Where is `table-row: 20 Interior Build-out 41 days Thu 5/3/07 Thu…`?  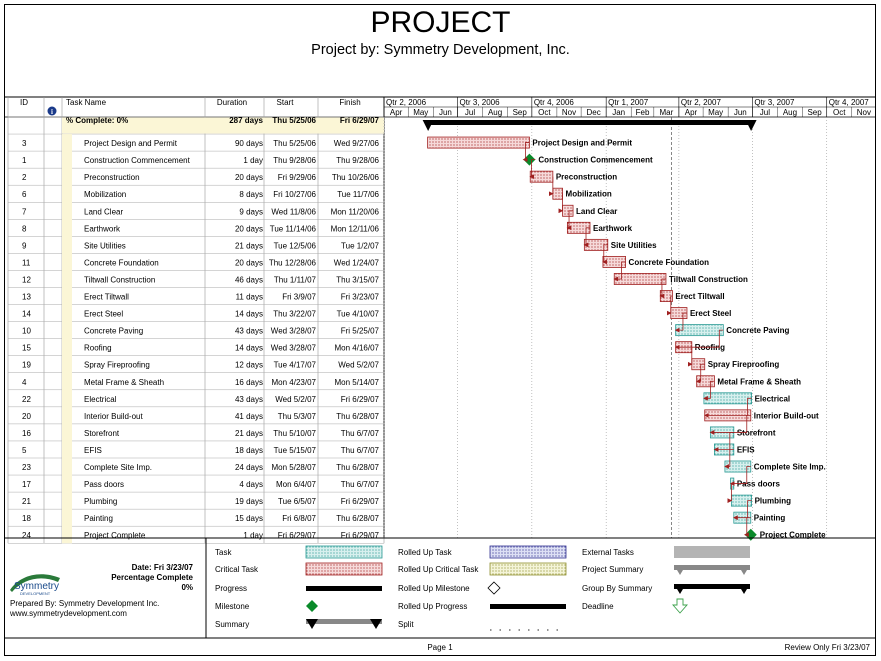
table-row: 20 Interior Build-out 41 days Thu 5/3/07 Thu… is located at coordinates (201, 416).